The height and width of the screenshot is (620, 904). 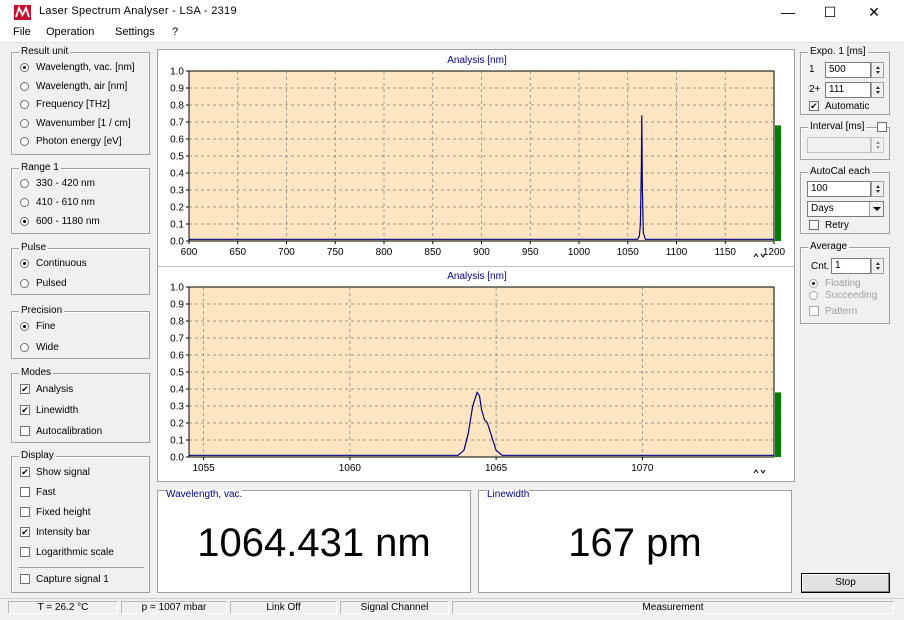 What do you see at coordinates (286, 252) in the screenshot?
I see `x-tick-label: 700` at bounding box center [286, 252].